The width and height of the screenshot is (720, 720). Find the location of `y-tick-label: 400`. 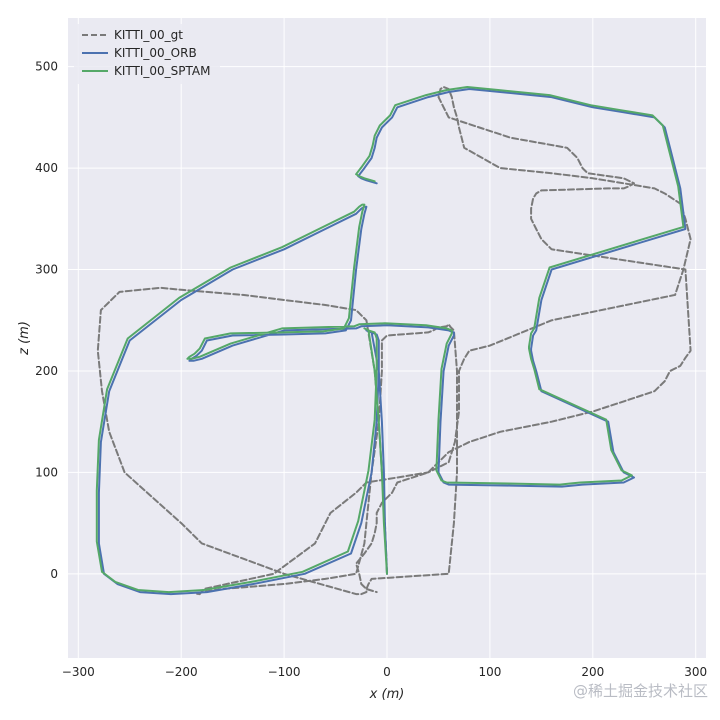

y-tick-label: 400 is located at coordinates (46, 168).